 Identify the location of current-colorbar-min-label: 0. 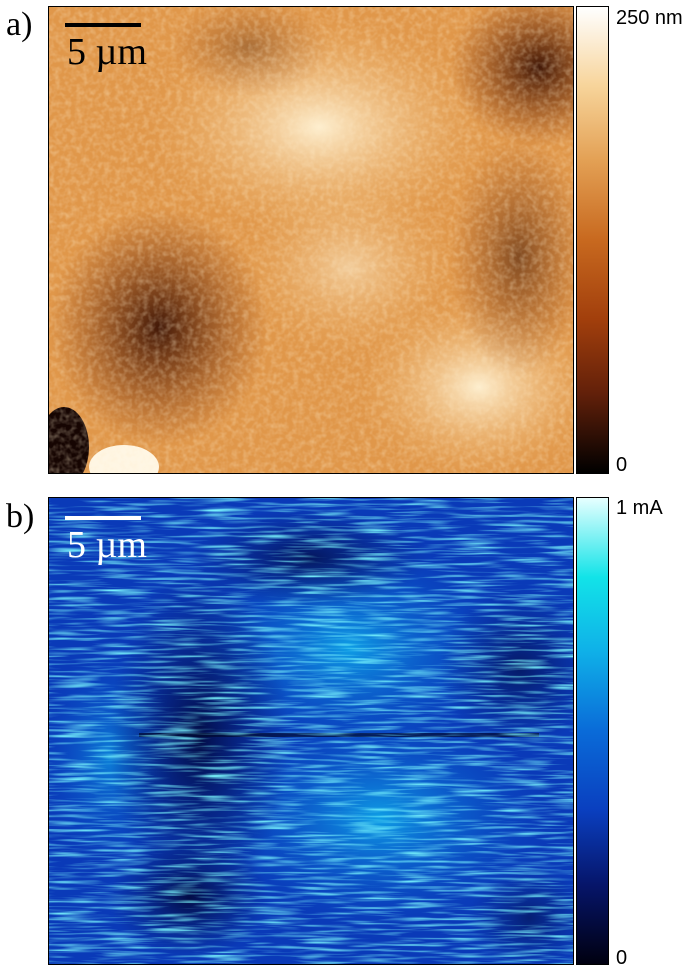
(622, 958).